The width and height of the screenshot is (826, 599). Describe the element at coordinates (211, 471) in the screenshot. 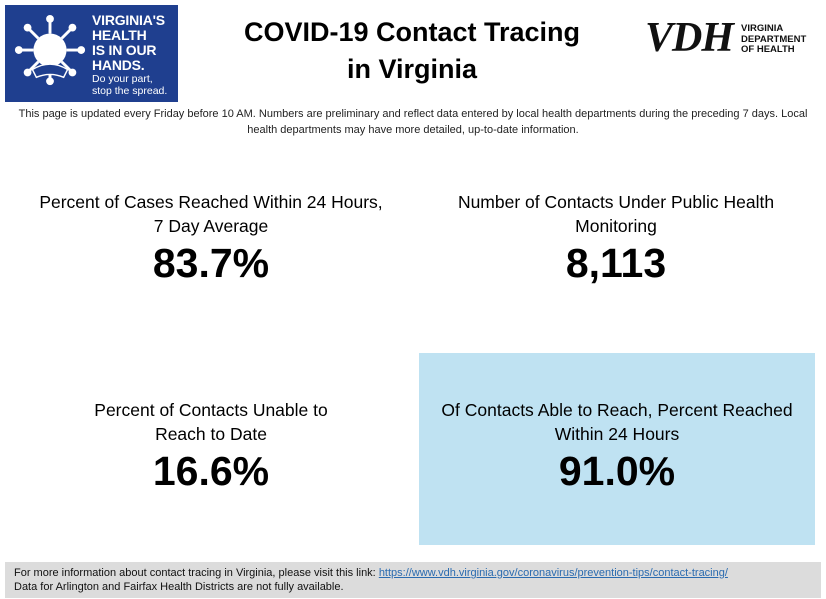

I see `metric-value: 16.6%` at that location.